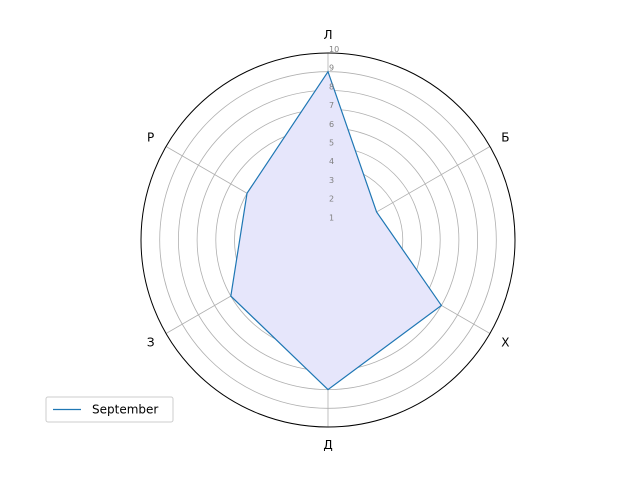 The width and height of the screenshot is (640, 480). What do you see at coordinates (505, 342) in the screenshot?
I see `axis-label-2: Х` at bounding box center [505, 342].